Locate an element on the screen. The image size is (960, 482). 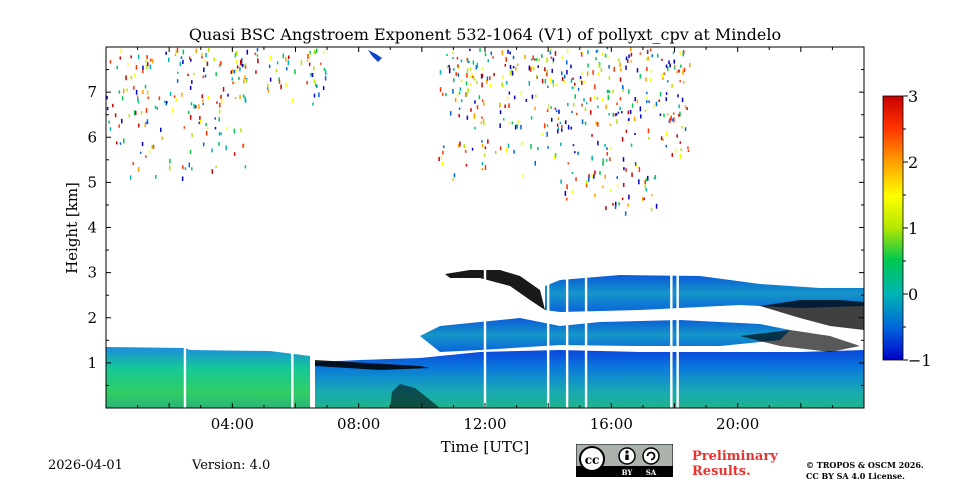
footer-date: 2026-04-01 is located at coordinates (85, 465).